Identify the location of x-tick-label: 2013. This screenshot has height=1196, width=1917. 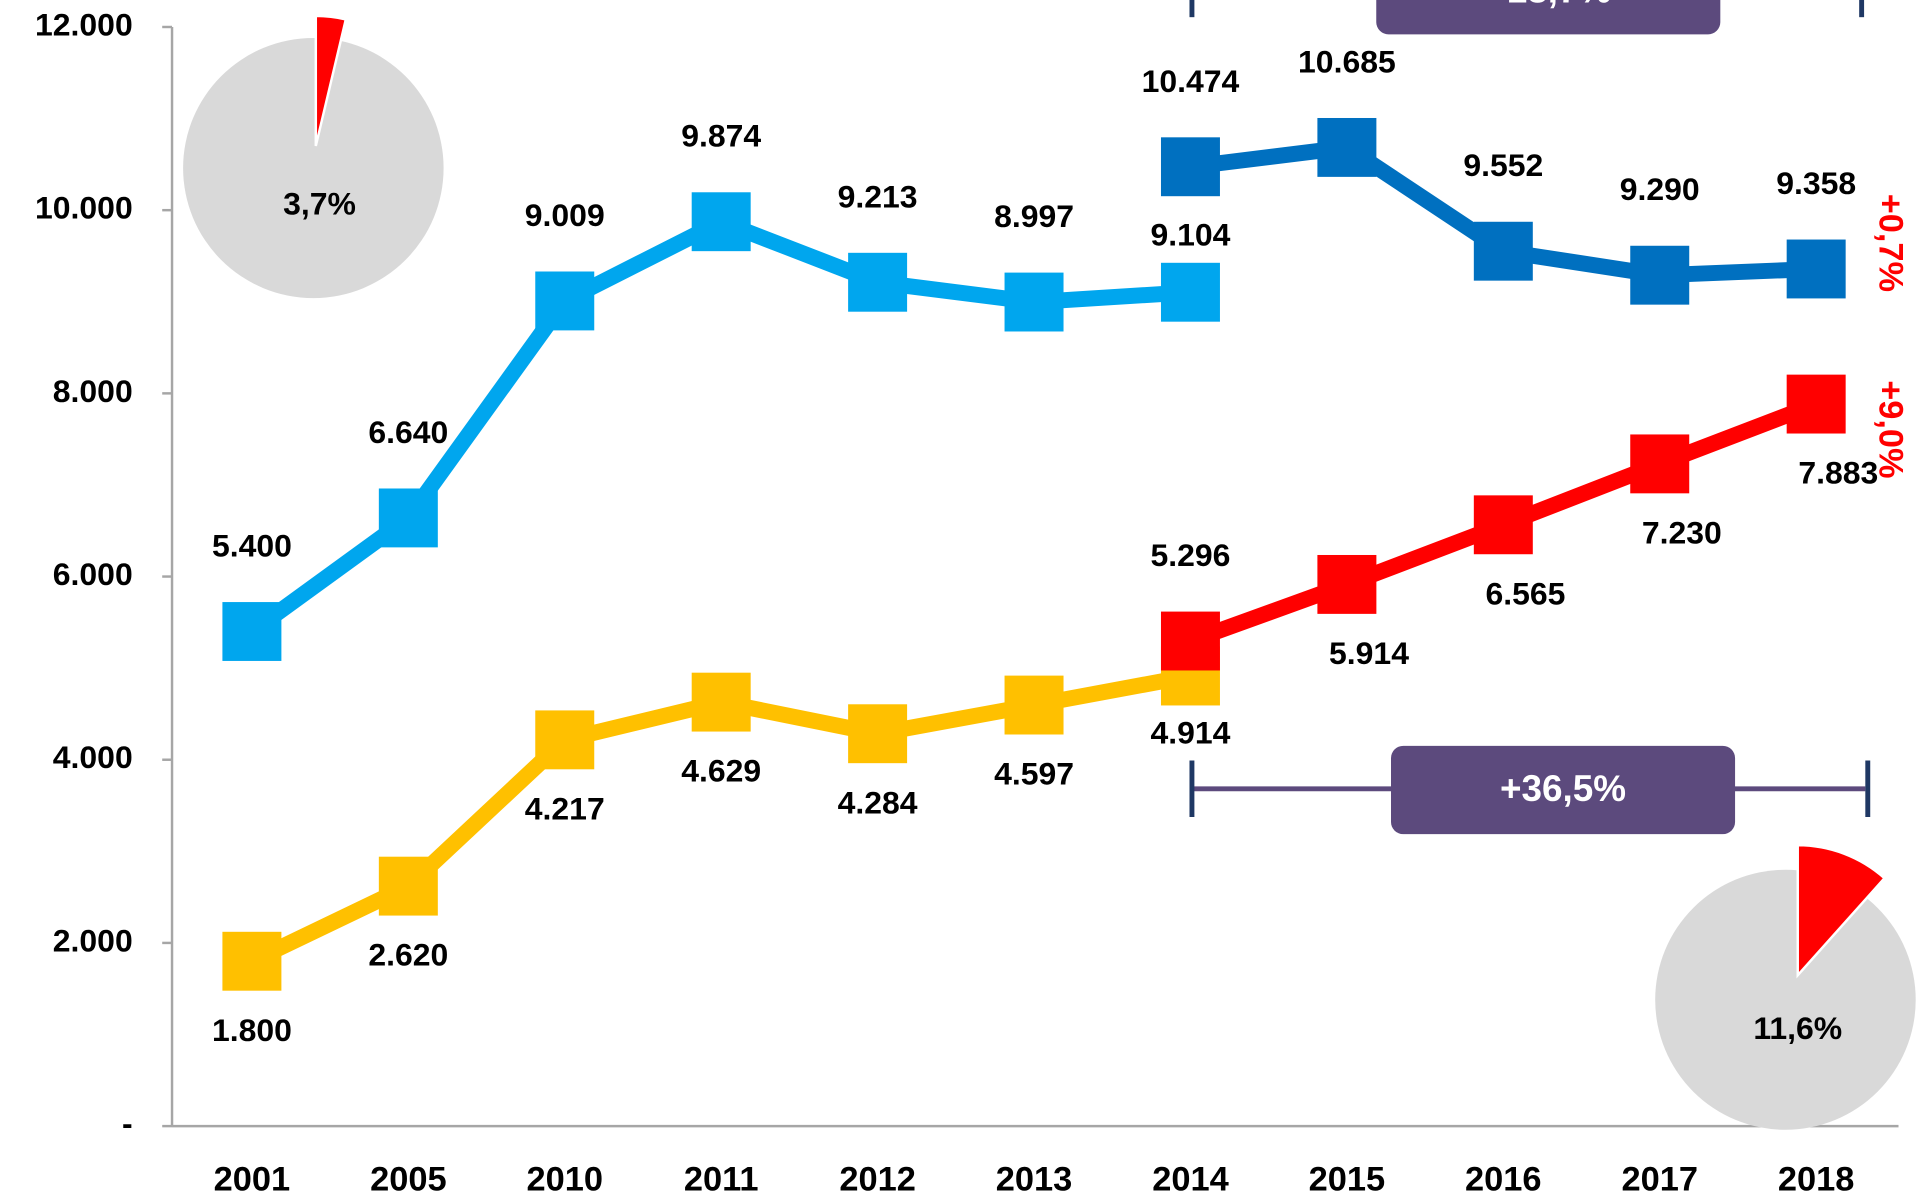
(1034, 1178).